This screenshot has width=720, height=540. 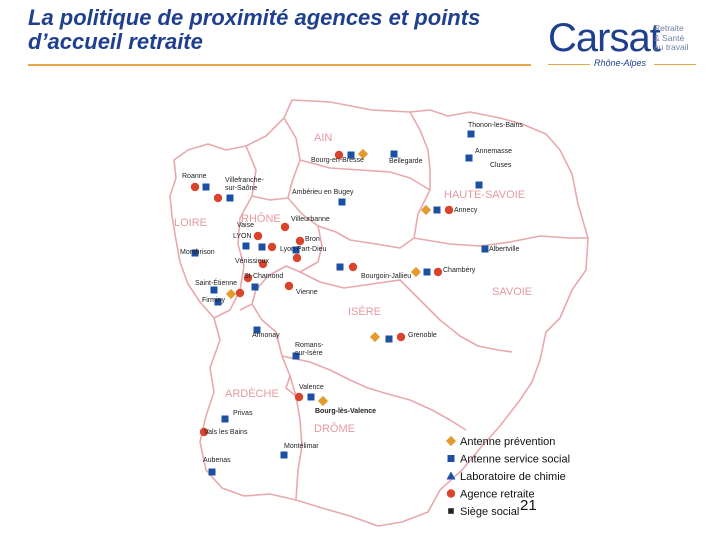 I want to click on legend-item: Antenne prévention, so click(x=500, y=441).